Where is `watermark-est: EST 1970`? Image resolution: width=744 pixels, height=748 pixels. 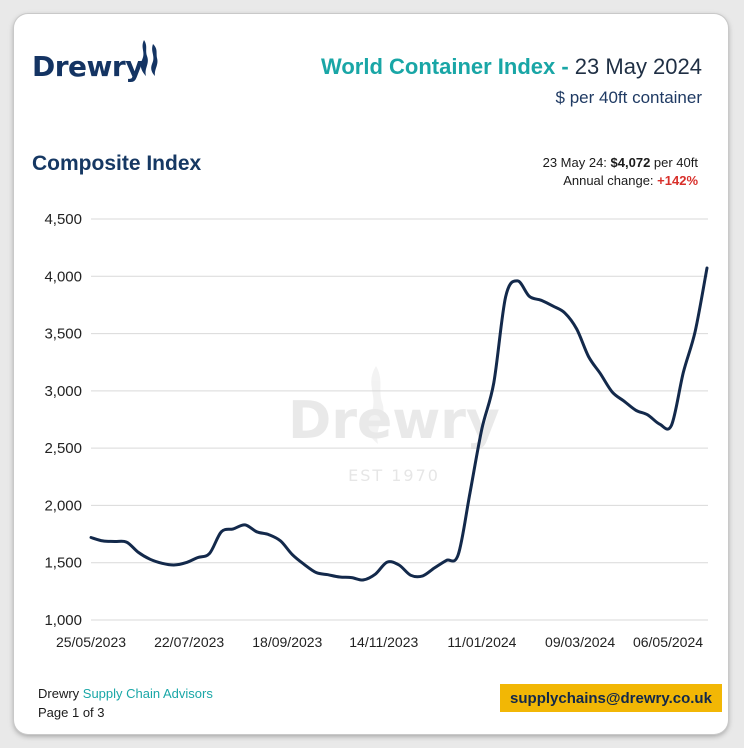 watermark-est: EST 1970 is located at coordinates (394, 475).